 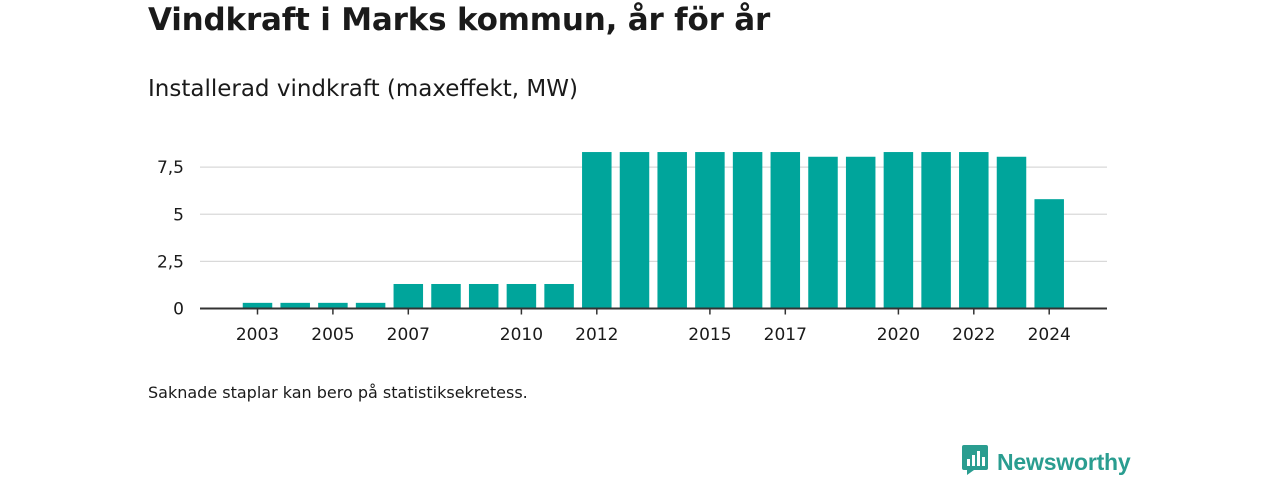 What do you see at coordinates (936, 230) in the screenshot?
I see `bar-2021` at bounding box center [936, 230].